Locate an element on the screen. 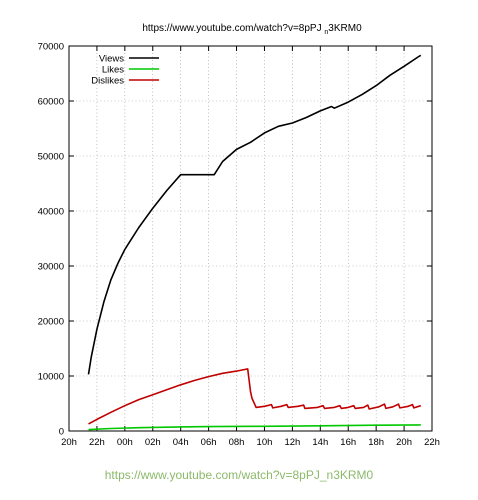 The image size is (478, 500). series-line-likes is located at coordinates (254, 427).